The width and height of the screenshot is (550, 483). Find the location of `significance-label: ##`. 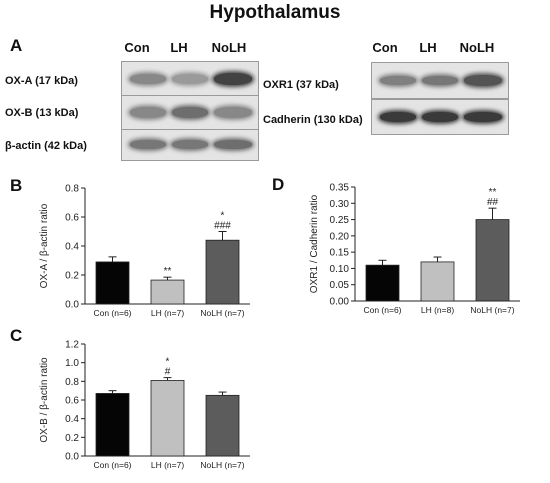

significance-label: ## is located at coordinates (493, 202).